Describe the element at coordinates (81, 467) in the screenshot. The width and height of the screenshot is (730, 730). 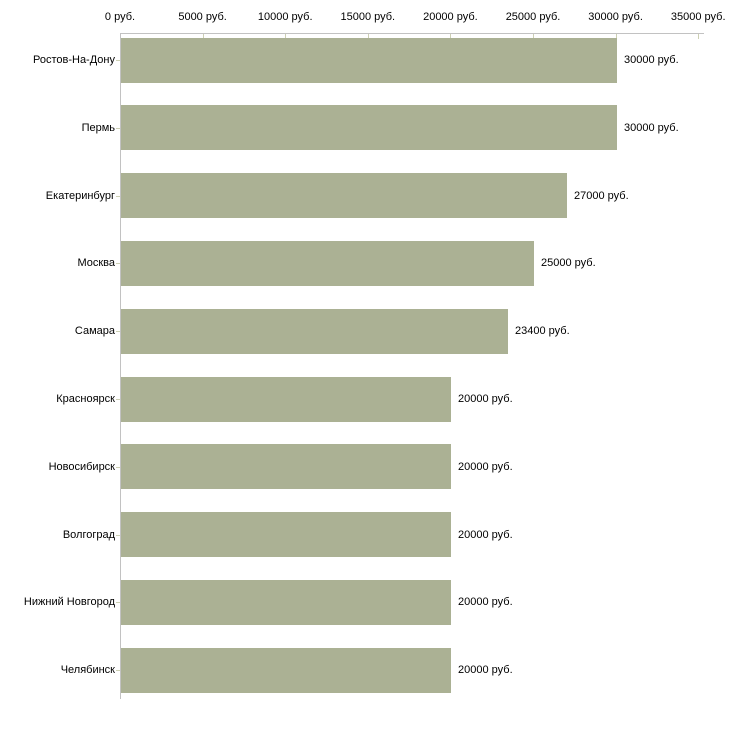
I see `category-label: Новосибирск` at that location.